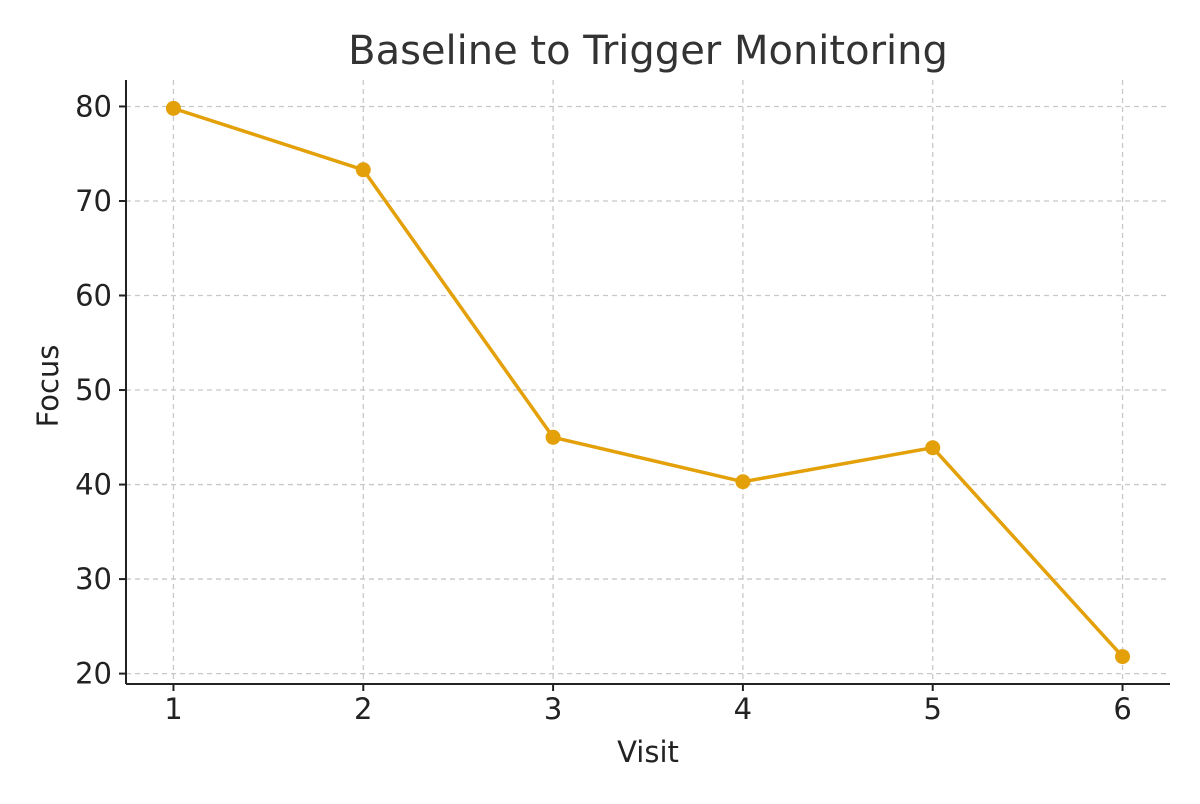 The width and height of the screenshot is (1200, 804). I want to click on y-tick-label: 40, so click(93, 485).